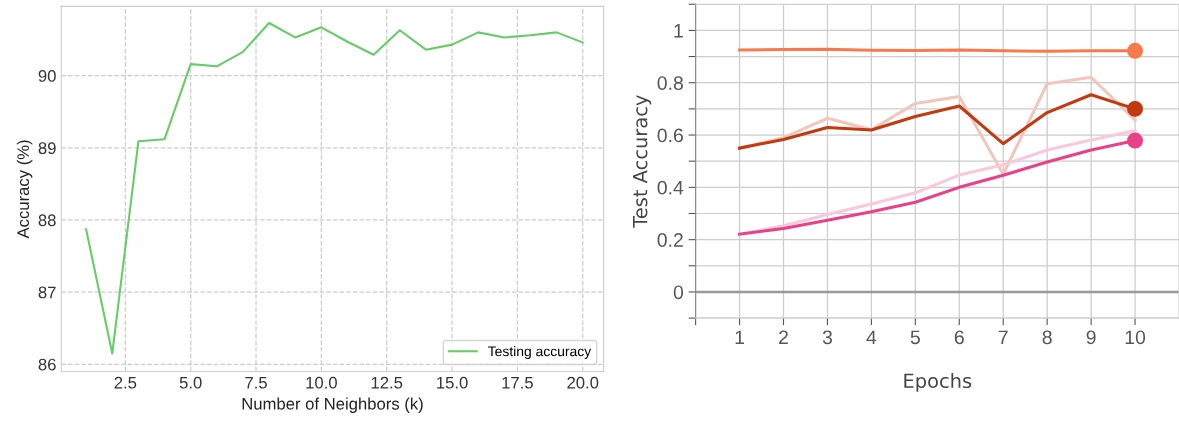 This screenshot has height=427, width=1179. Describe the element at coordinates (583, 382) in the screenshot. I see `x-tick-label: 20.0` at that location.